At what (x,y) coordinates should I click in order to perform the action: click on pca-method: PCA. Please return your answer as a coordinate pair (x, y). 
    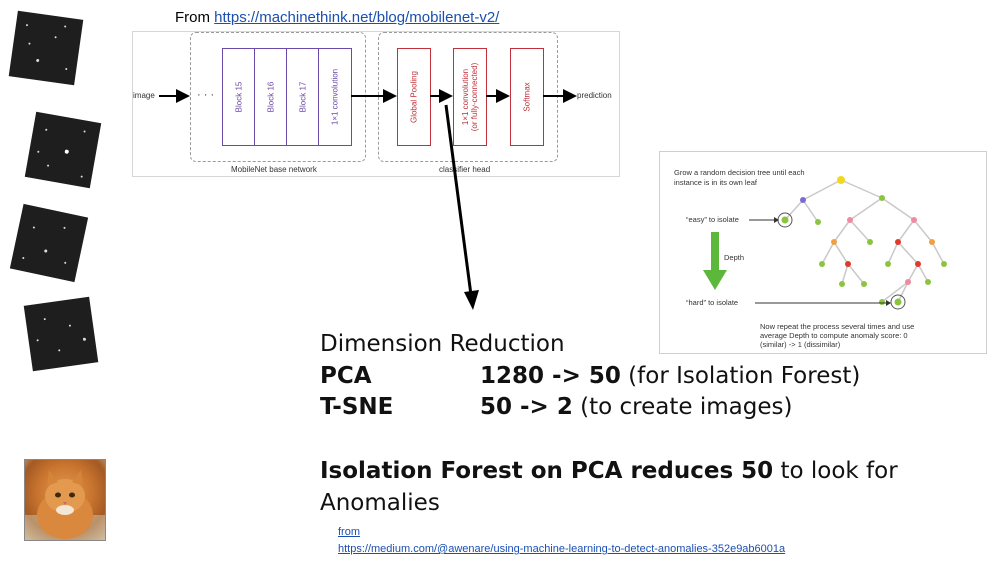
    Looking at the image, I should click on (346, 376).